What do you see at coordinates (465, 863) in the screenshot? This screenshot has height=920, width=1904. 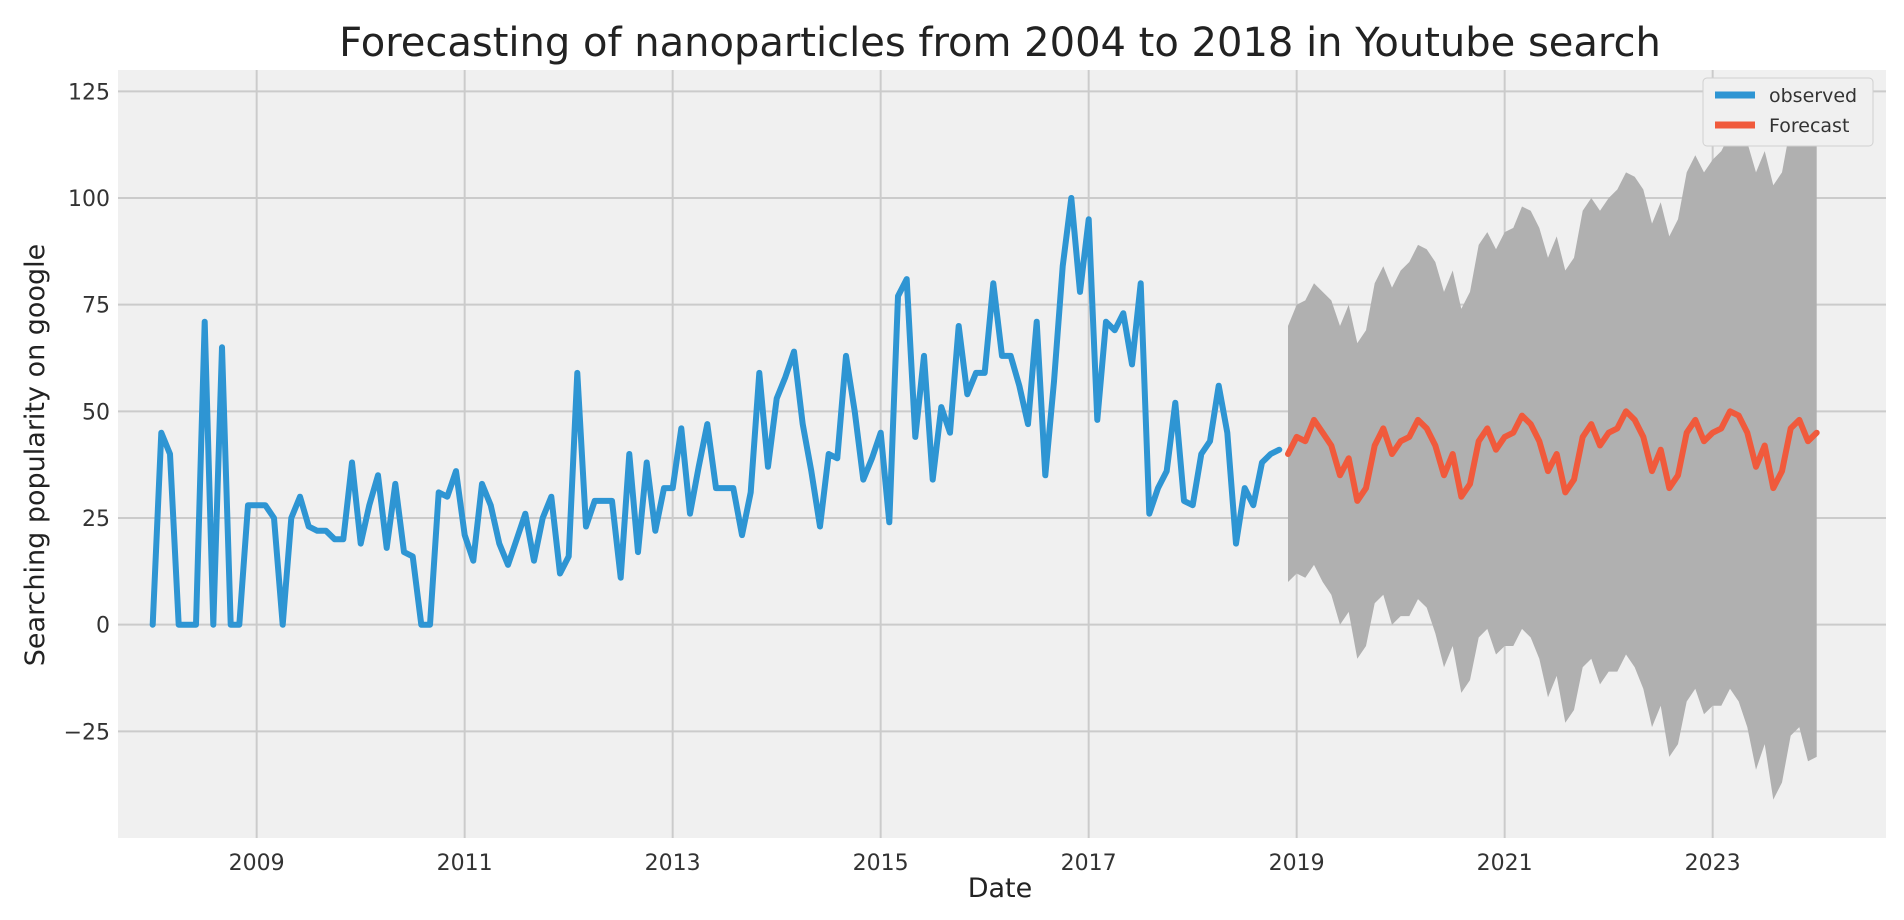 I see `x-tick-label: 2011` at bounding box center [465, 863].